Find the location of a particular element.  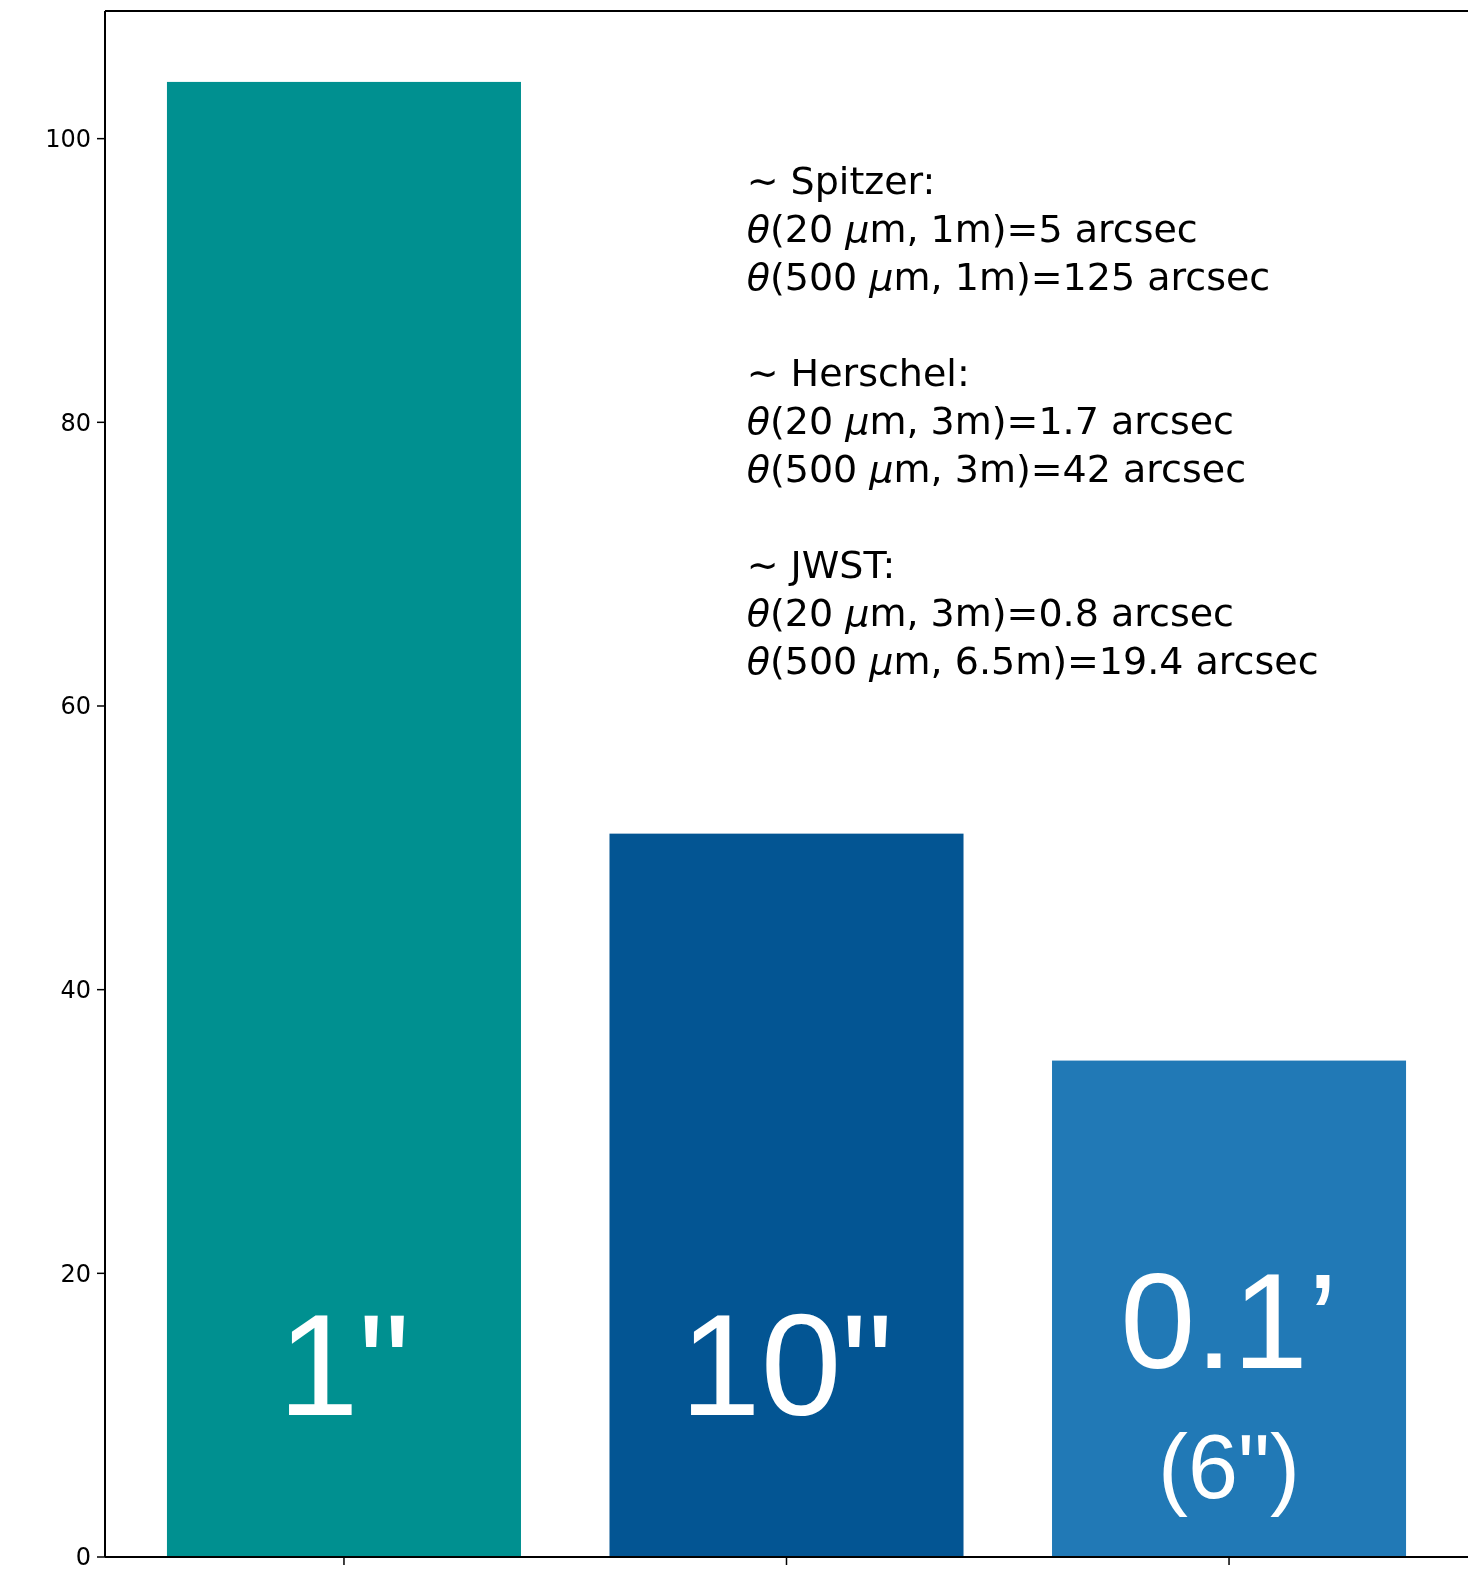

y-tick-label: 40 is located at coordinates (75, 990).